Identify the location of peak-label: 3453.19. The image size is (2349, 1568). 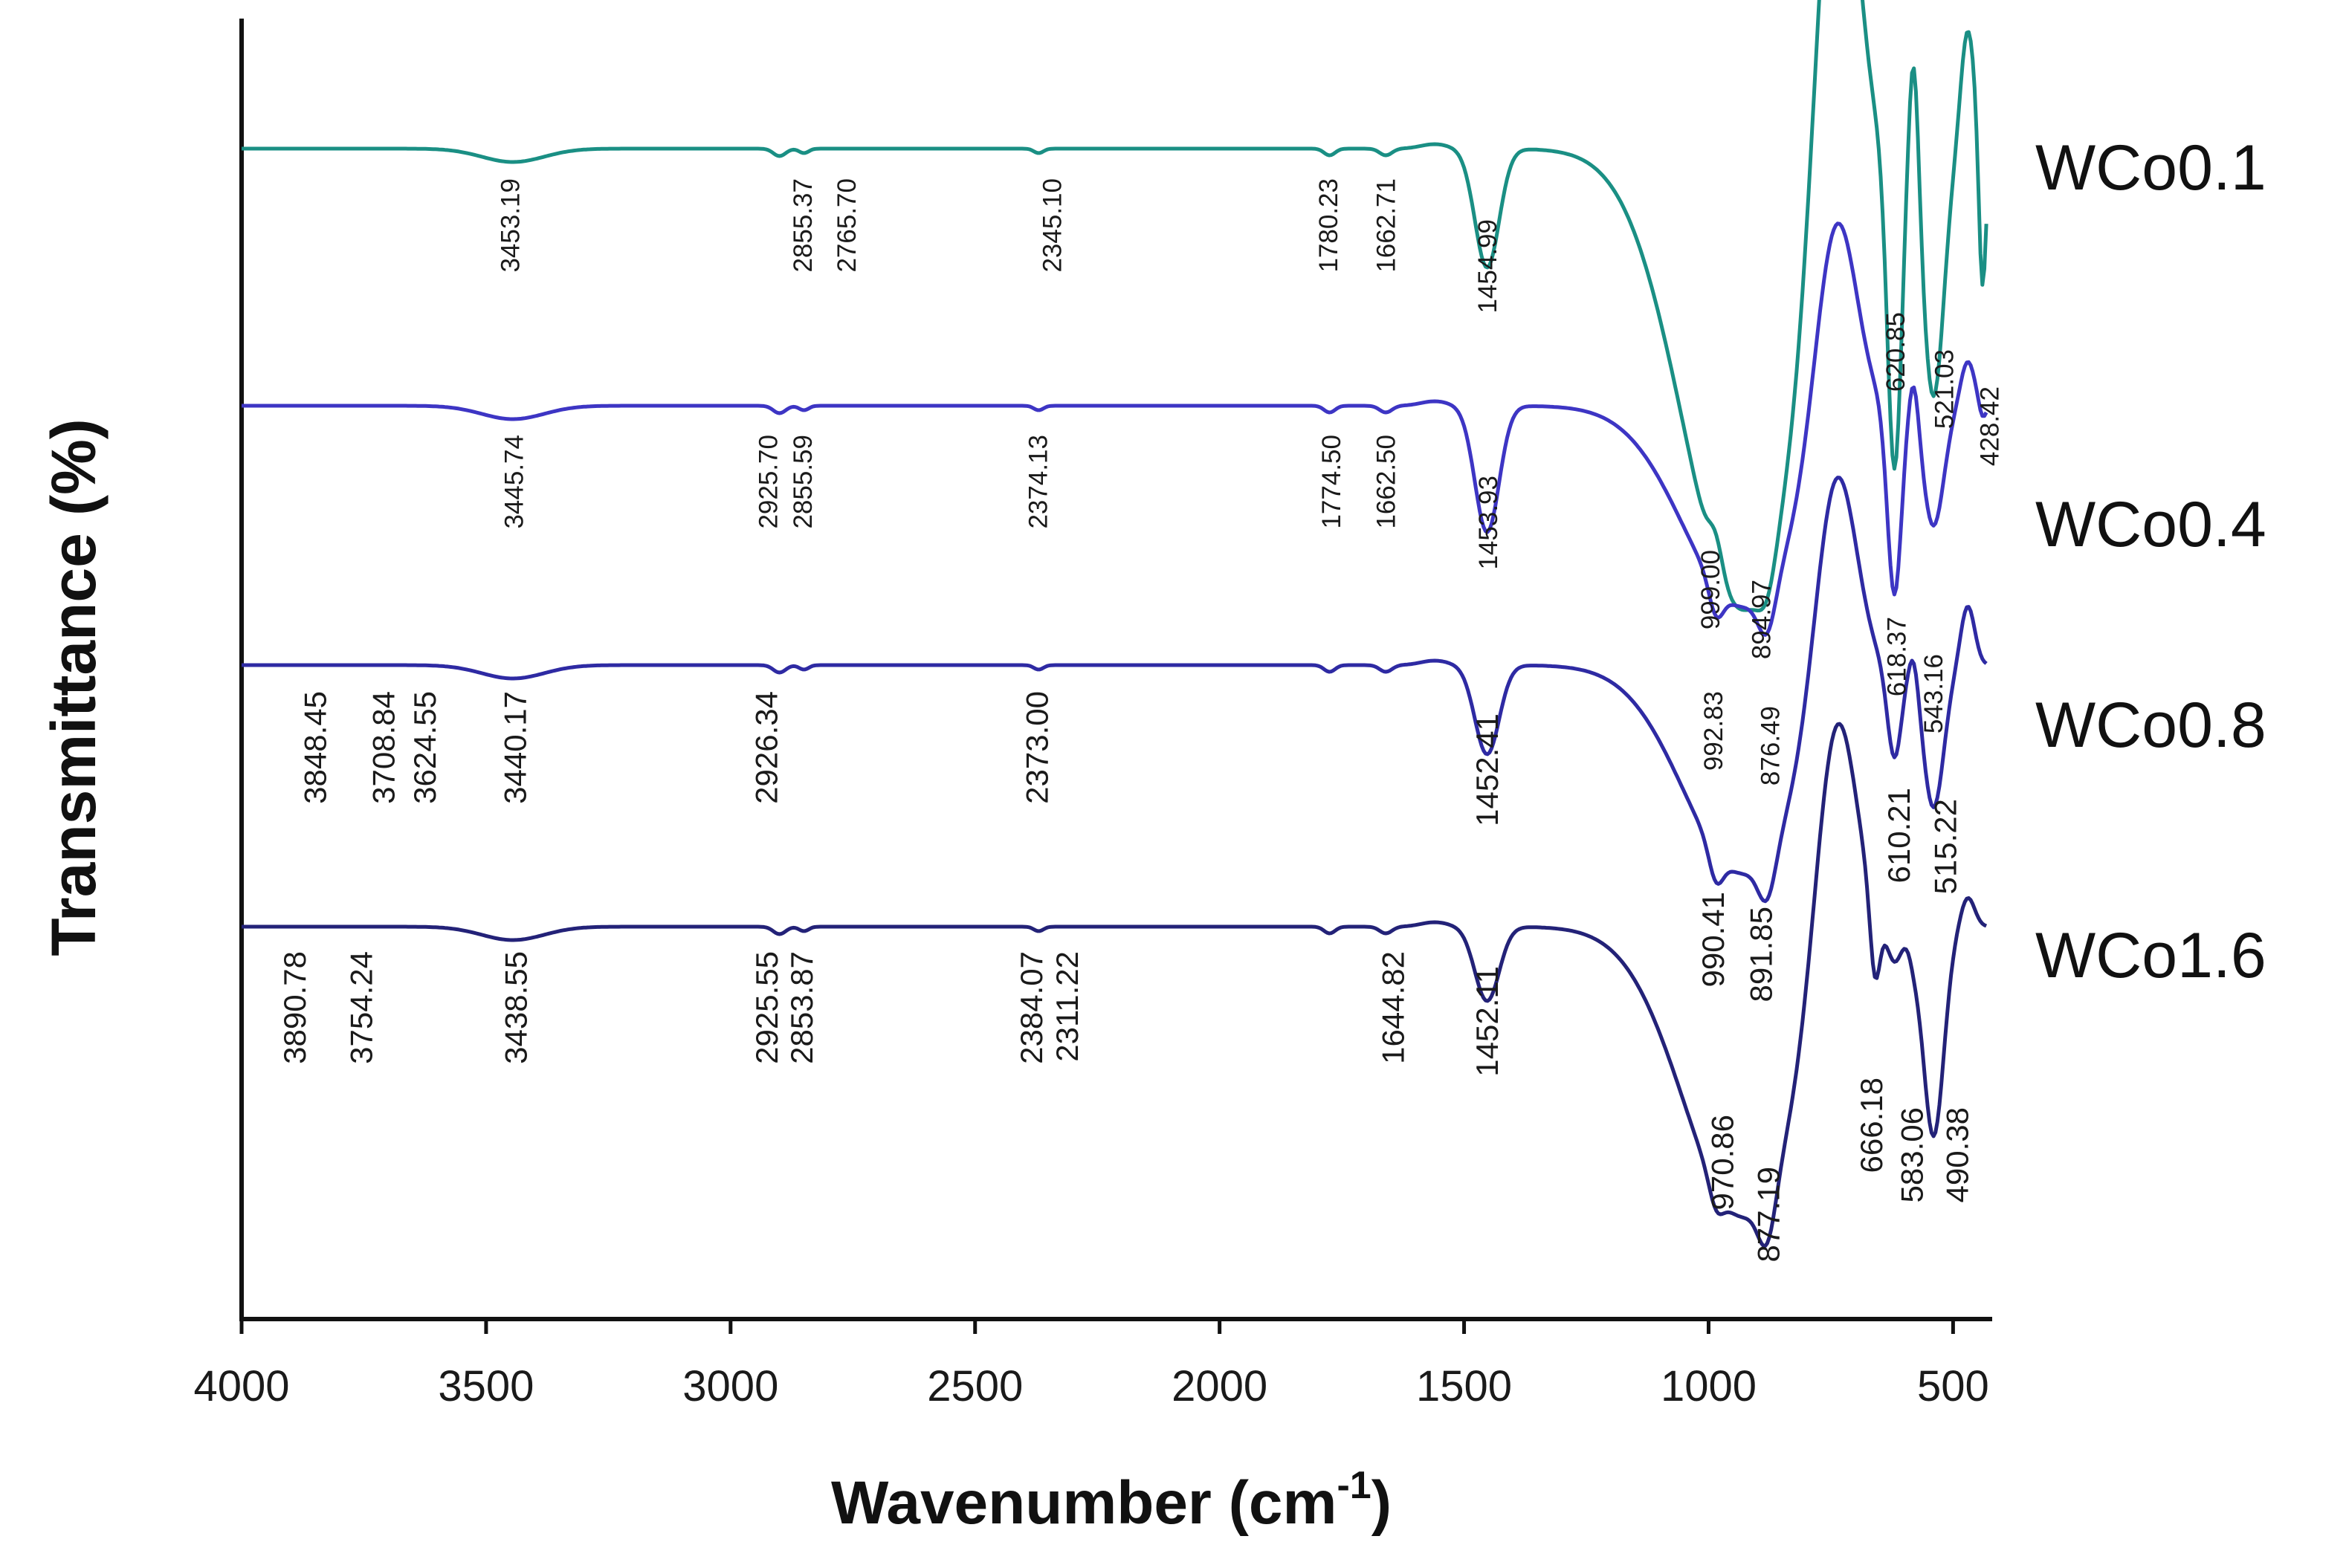
(511, 225).